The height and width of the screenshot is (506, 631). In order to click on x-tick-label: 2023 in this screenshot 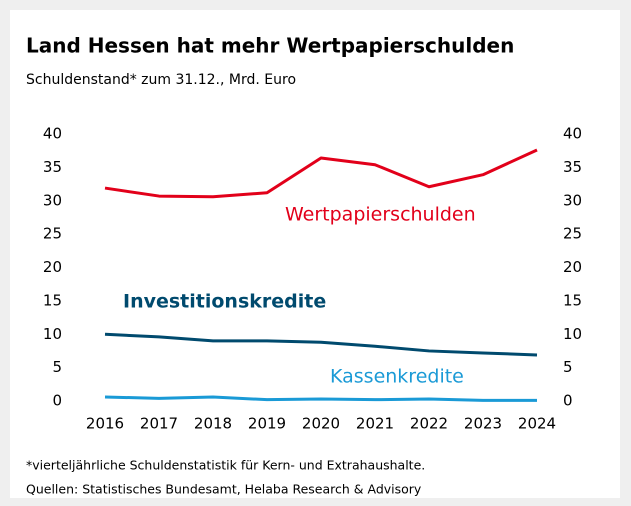, I will do `click(483, 424)`.